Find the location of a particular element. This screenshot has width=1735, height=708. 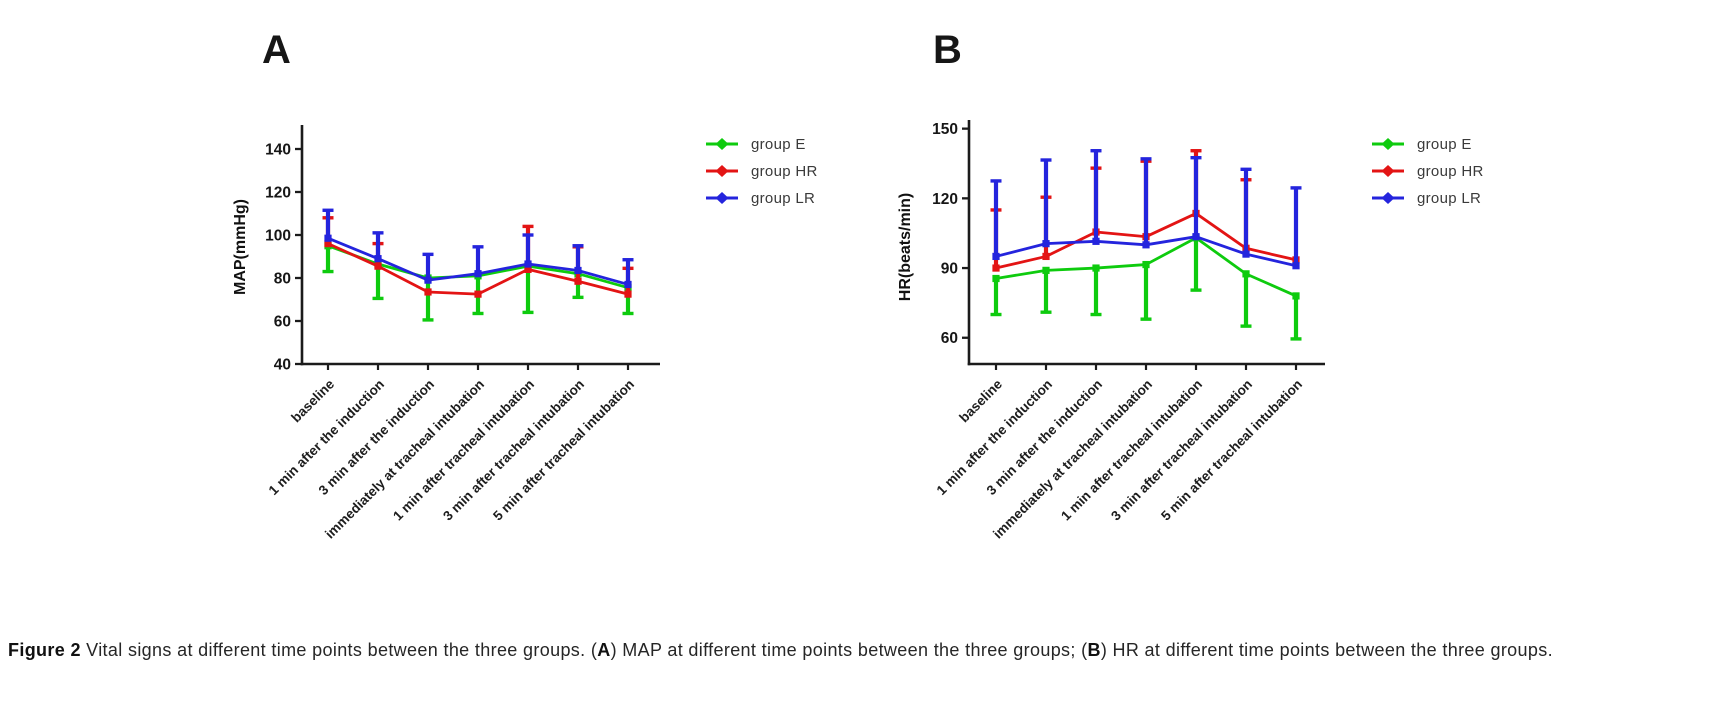

panel-a-legend: group E group HR group LR is located at coordinates (761, 171).